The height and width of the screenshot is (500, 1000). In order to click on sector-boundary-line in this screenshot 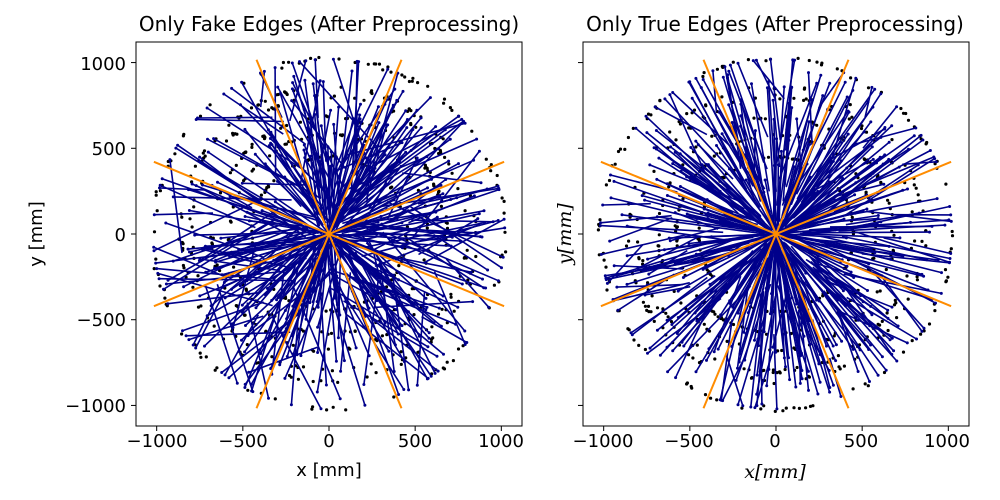, I will do `click(329, 234)`.